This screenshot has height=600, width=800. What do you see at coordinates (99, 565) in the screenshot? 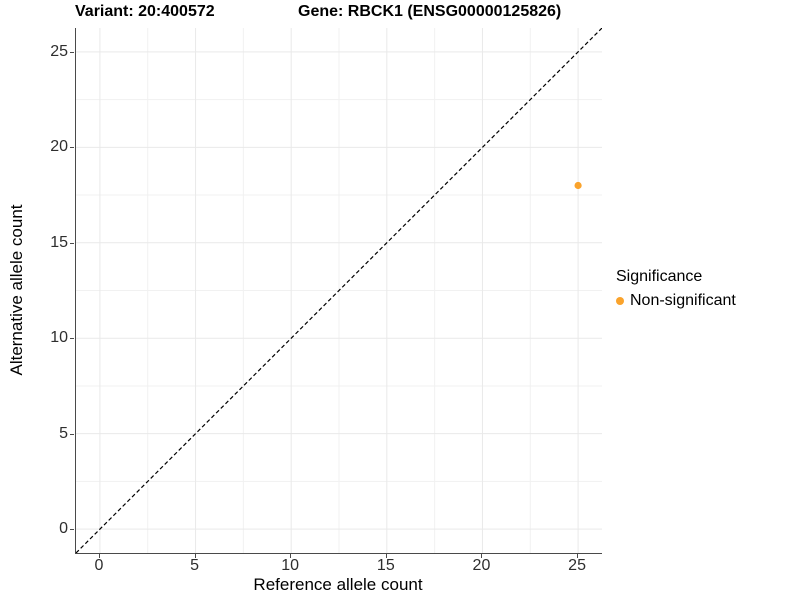
I see `x-axis-tick-label: 0` at bounding box center [99, 565].